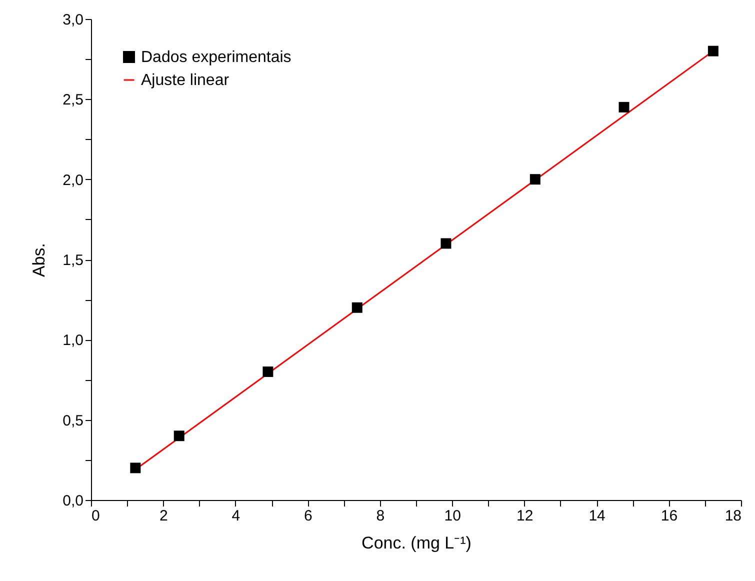 Image resolution: width=755 pixels, height=581 pixels. Describe the element at coordinates (597, 516) in the screenshot. I see `x-tick-label: 14` at that location.